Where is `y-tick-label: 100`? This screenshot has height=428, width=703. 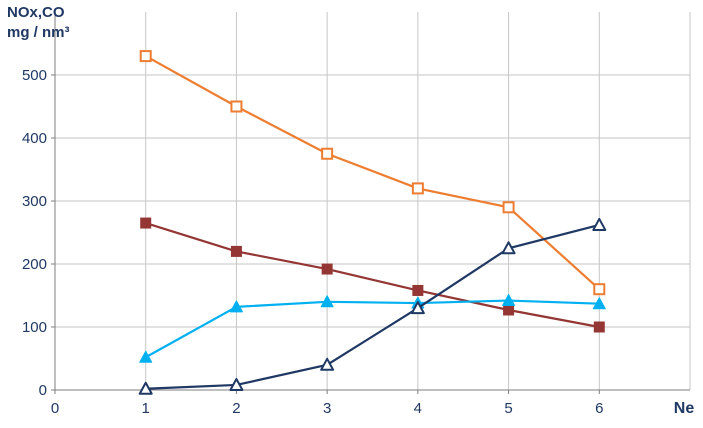 y-tick-label: 100 is located at coordinates (34, 327).